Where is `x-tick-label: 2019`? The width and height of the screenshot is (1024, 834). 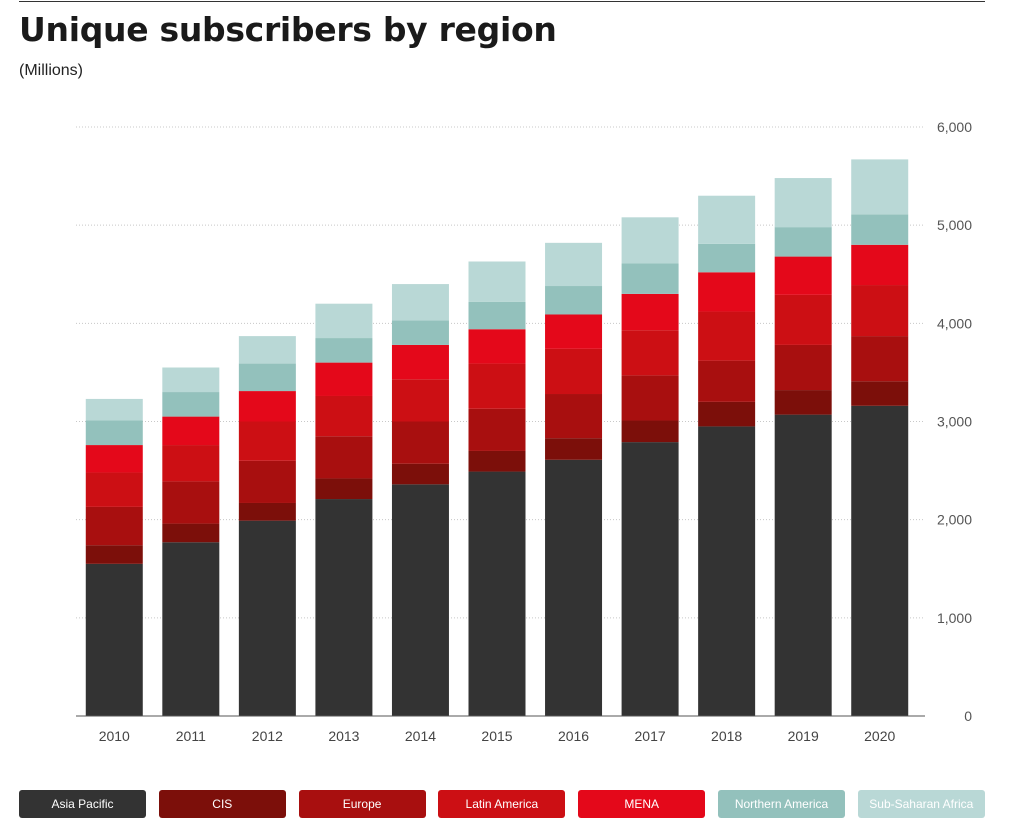
x-tick-label: 2019 is located at coordinates (803, 736).